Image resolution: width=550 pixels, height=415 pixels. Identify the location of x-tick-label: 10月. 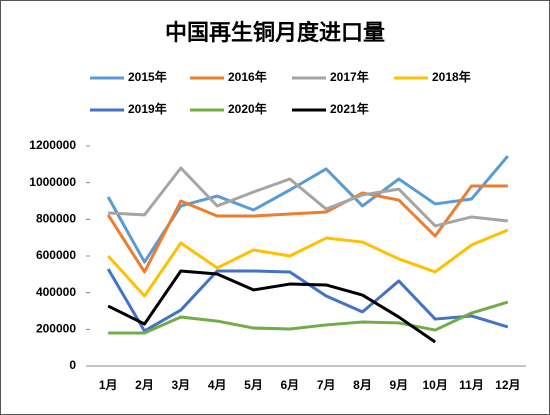
(434, 385).